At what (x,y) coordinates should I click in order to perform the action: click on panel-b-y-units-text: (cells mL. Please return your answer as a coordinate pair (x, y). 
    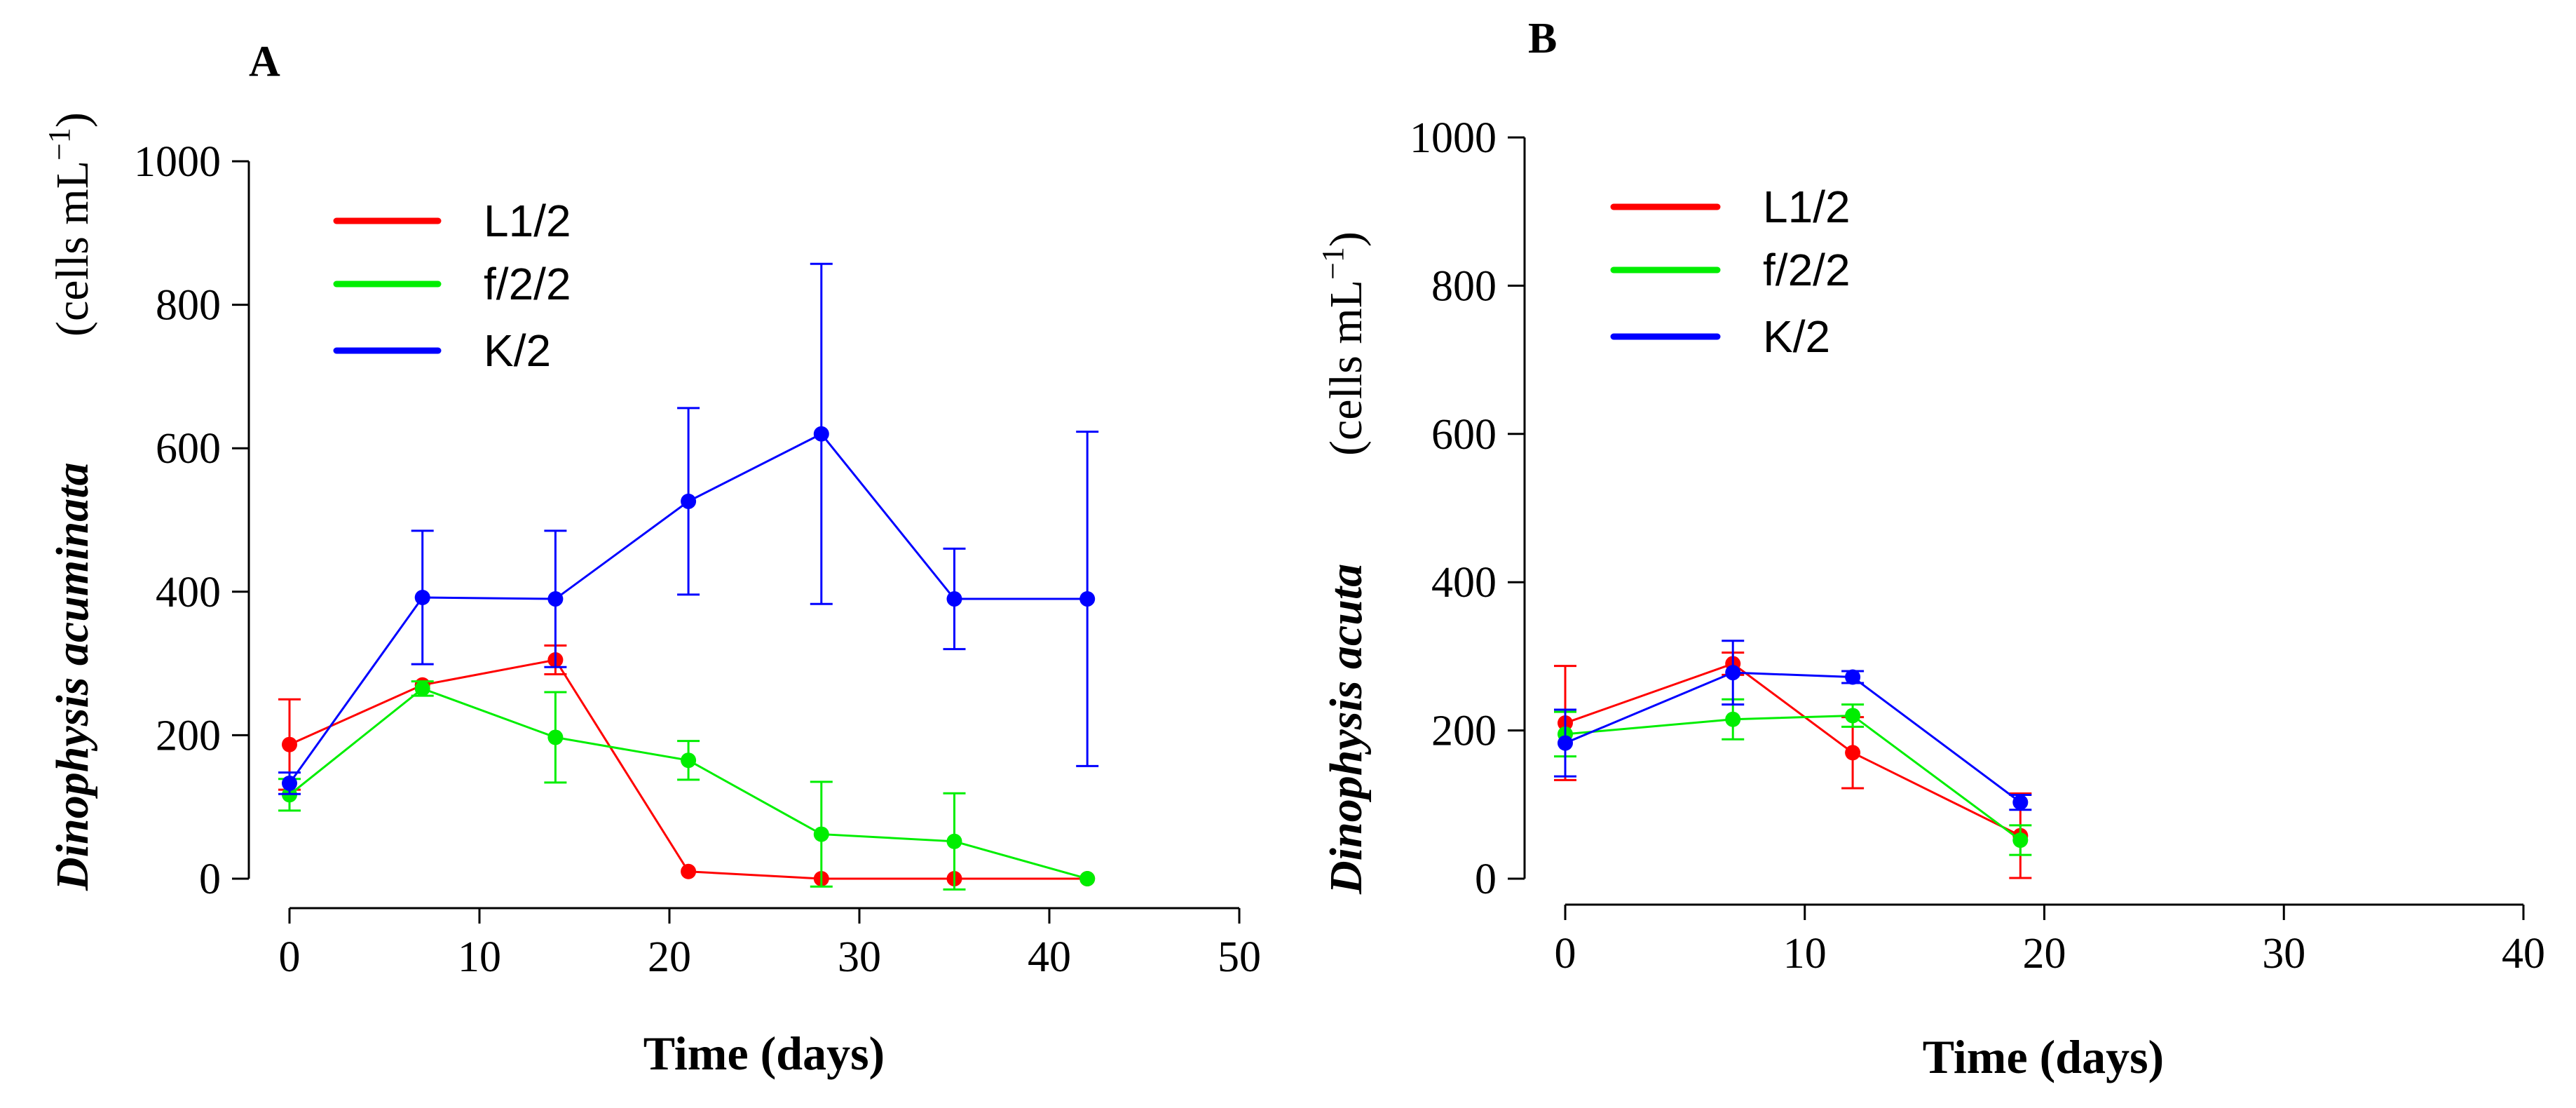
    Looking at the image, I should click on (1346, 368).